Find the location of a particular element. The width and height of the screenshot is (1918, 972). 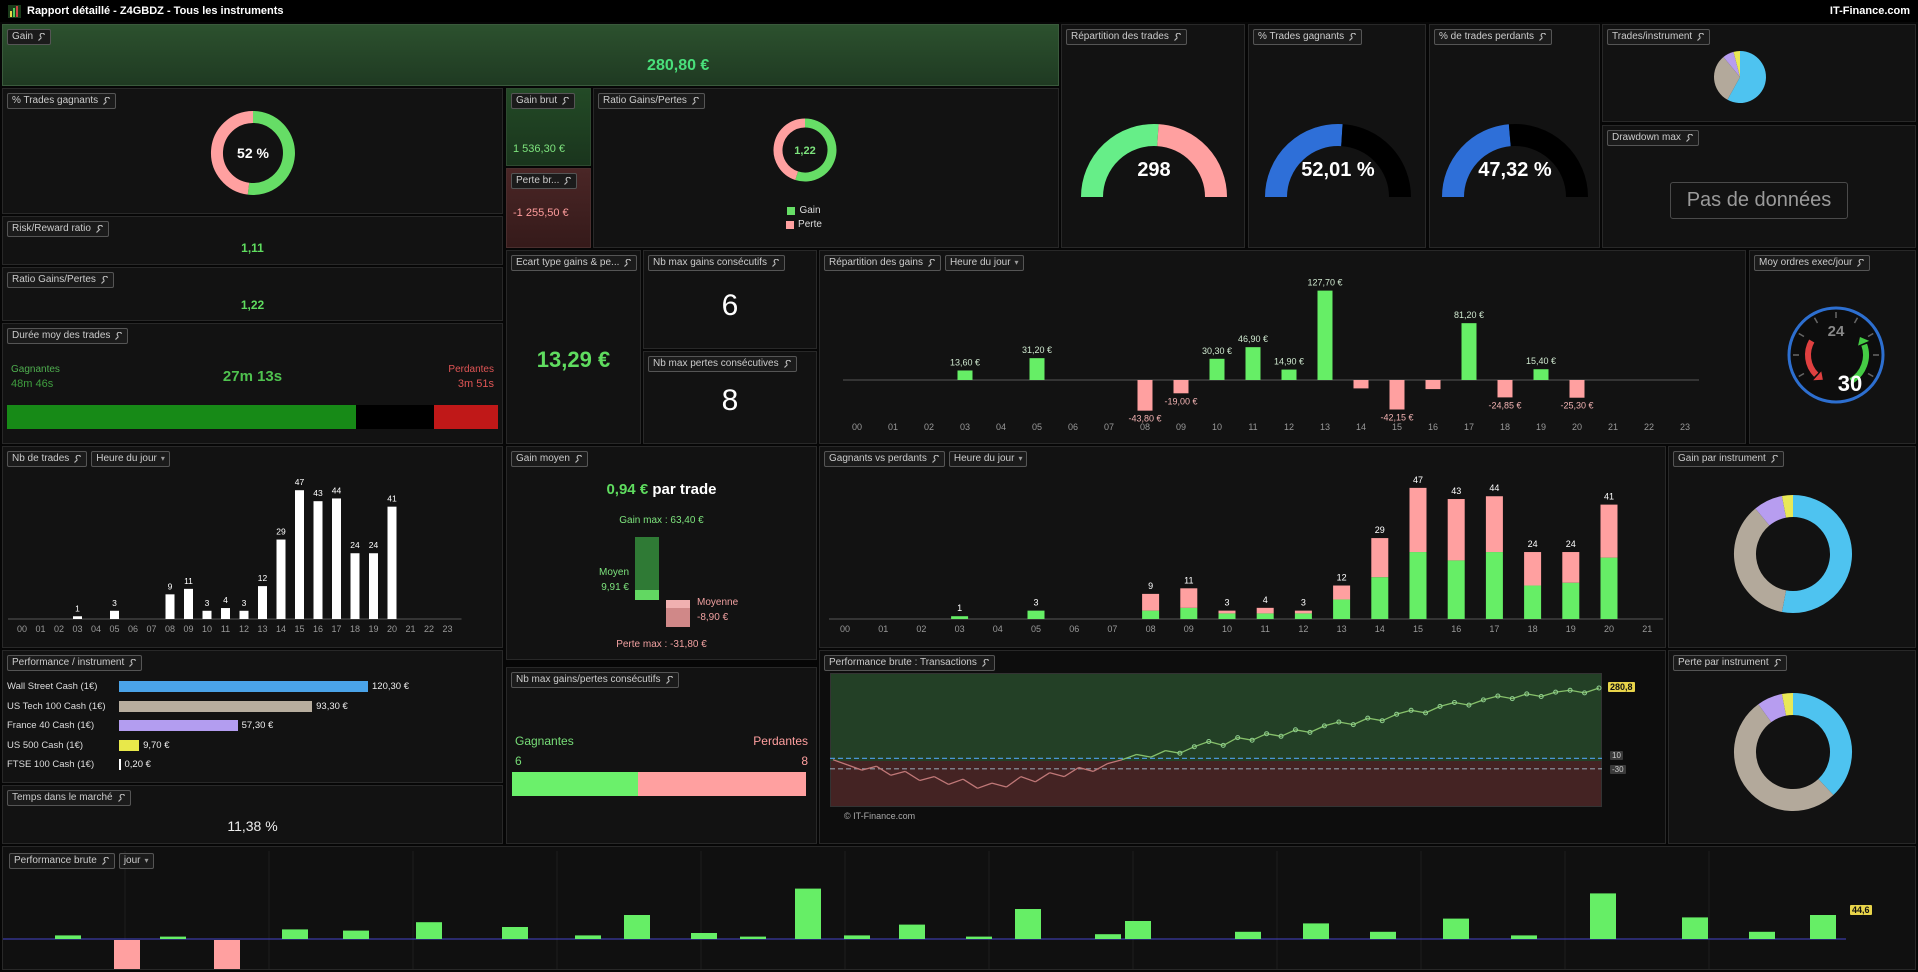

svg-text: 3 is located at coordinates (244, 603).